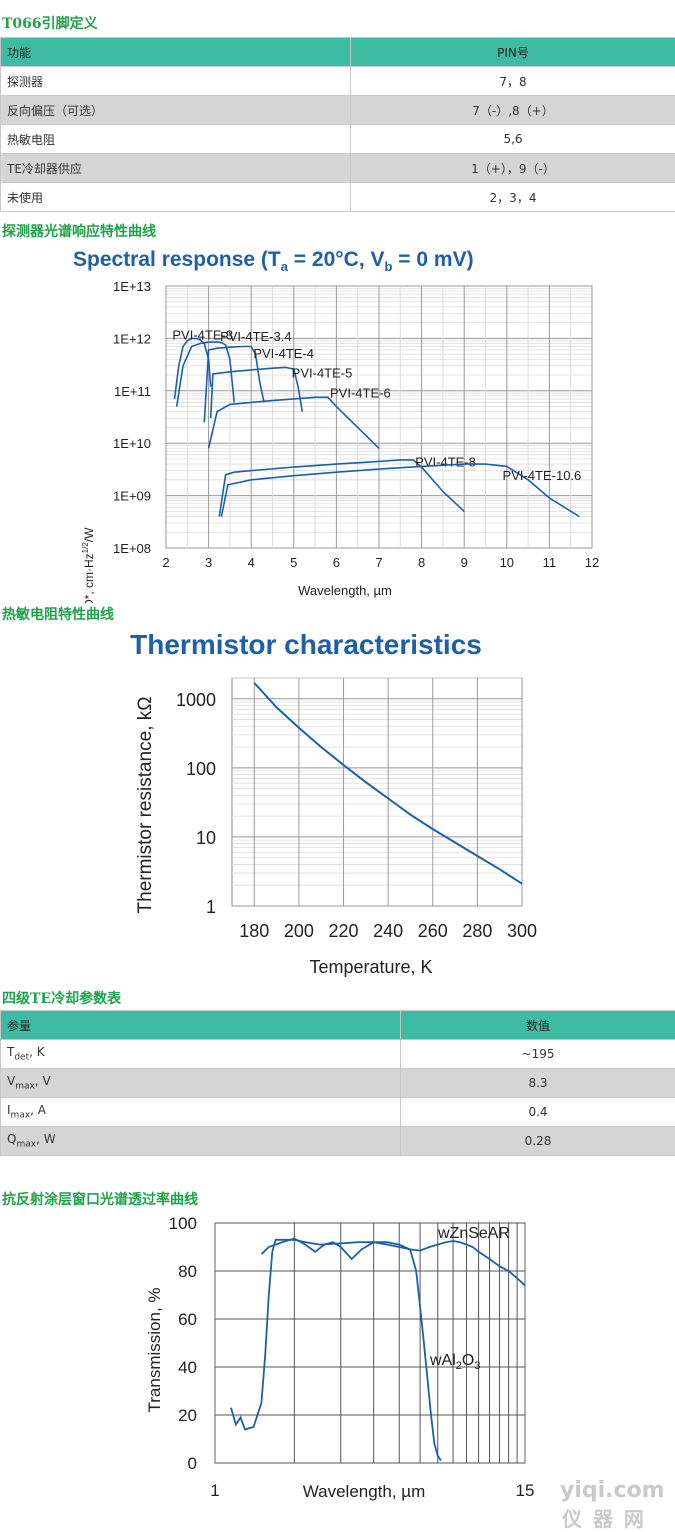 The image size is (675, 1532). What do you see at coordinates (145, 805) in the screenshot?
I see `thermistor-y-axis-label: Thermistor resistance, kΩ` at bounding box center [145, 805].